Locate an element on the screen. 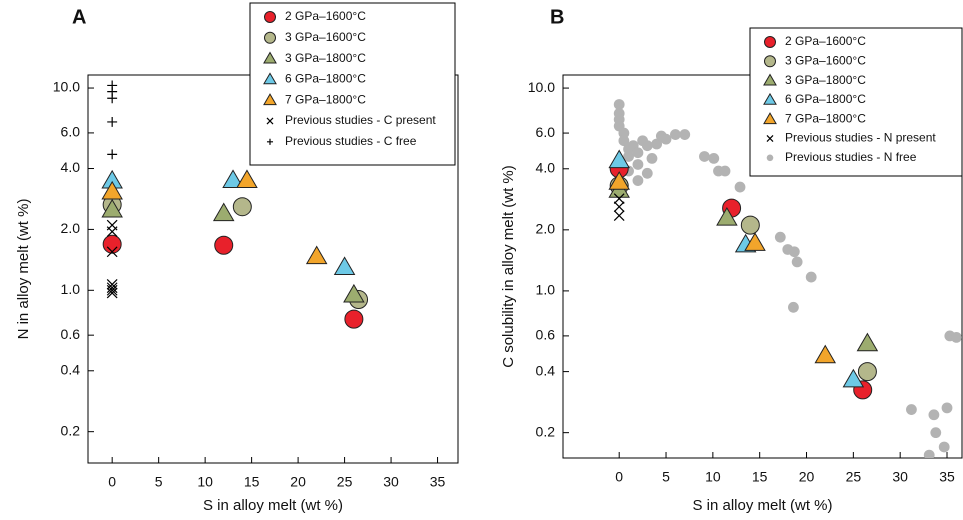 This screenshot has height=520, width=963. y-tick-label: 2.0 is located at coordinates (71, 228).